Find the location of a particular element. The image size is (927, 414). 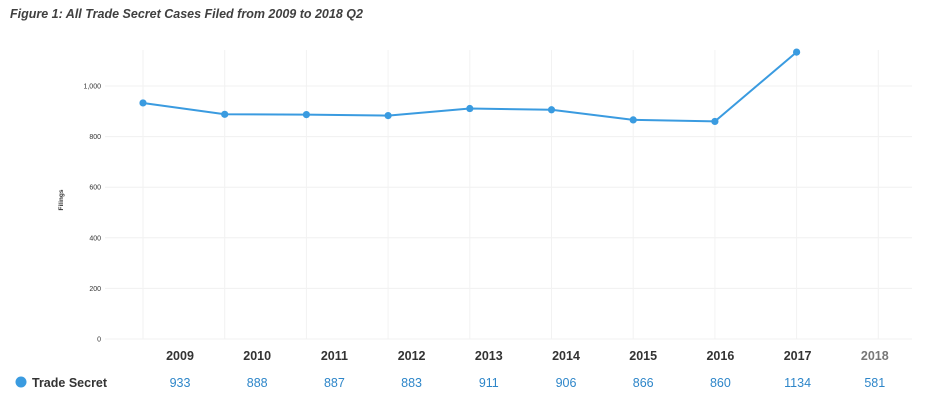

data-point-2009 is located at coordinates (143, 103).